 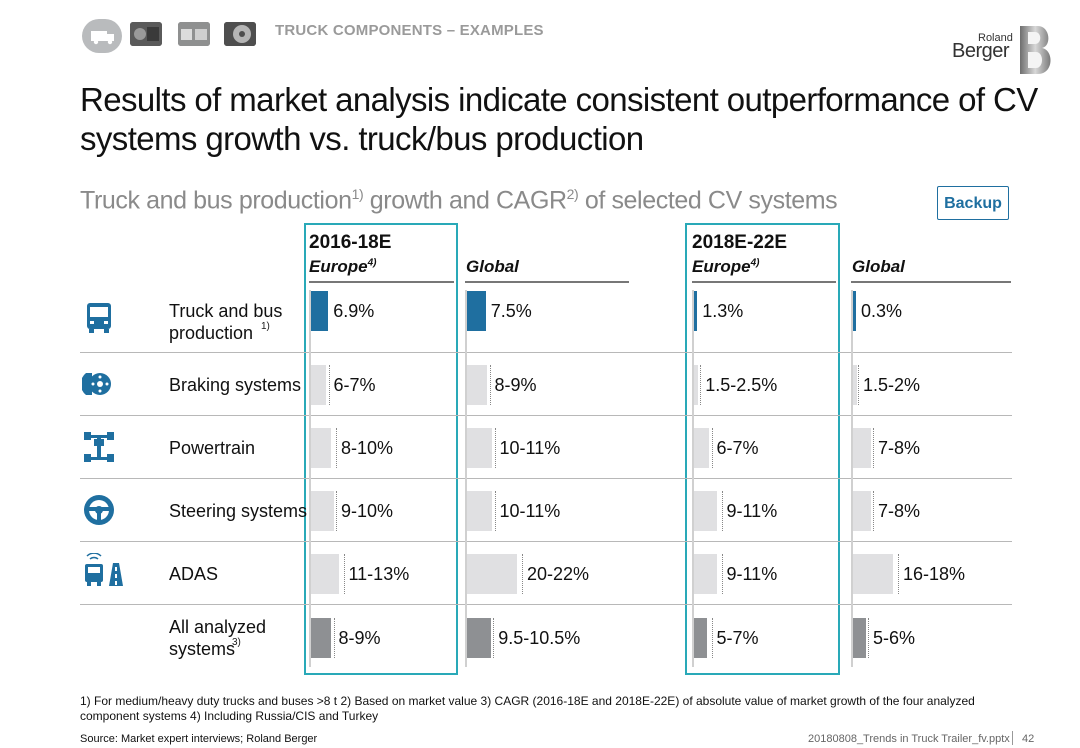 I want to click on row-label-truck-bus: Truck and bus production, so click(x=226, y=322).